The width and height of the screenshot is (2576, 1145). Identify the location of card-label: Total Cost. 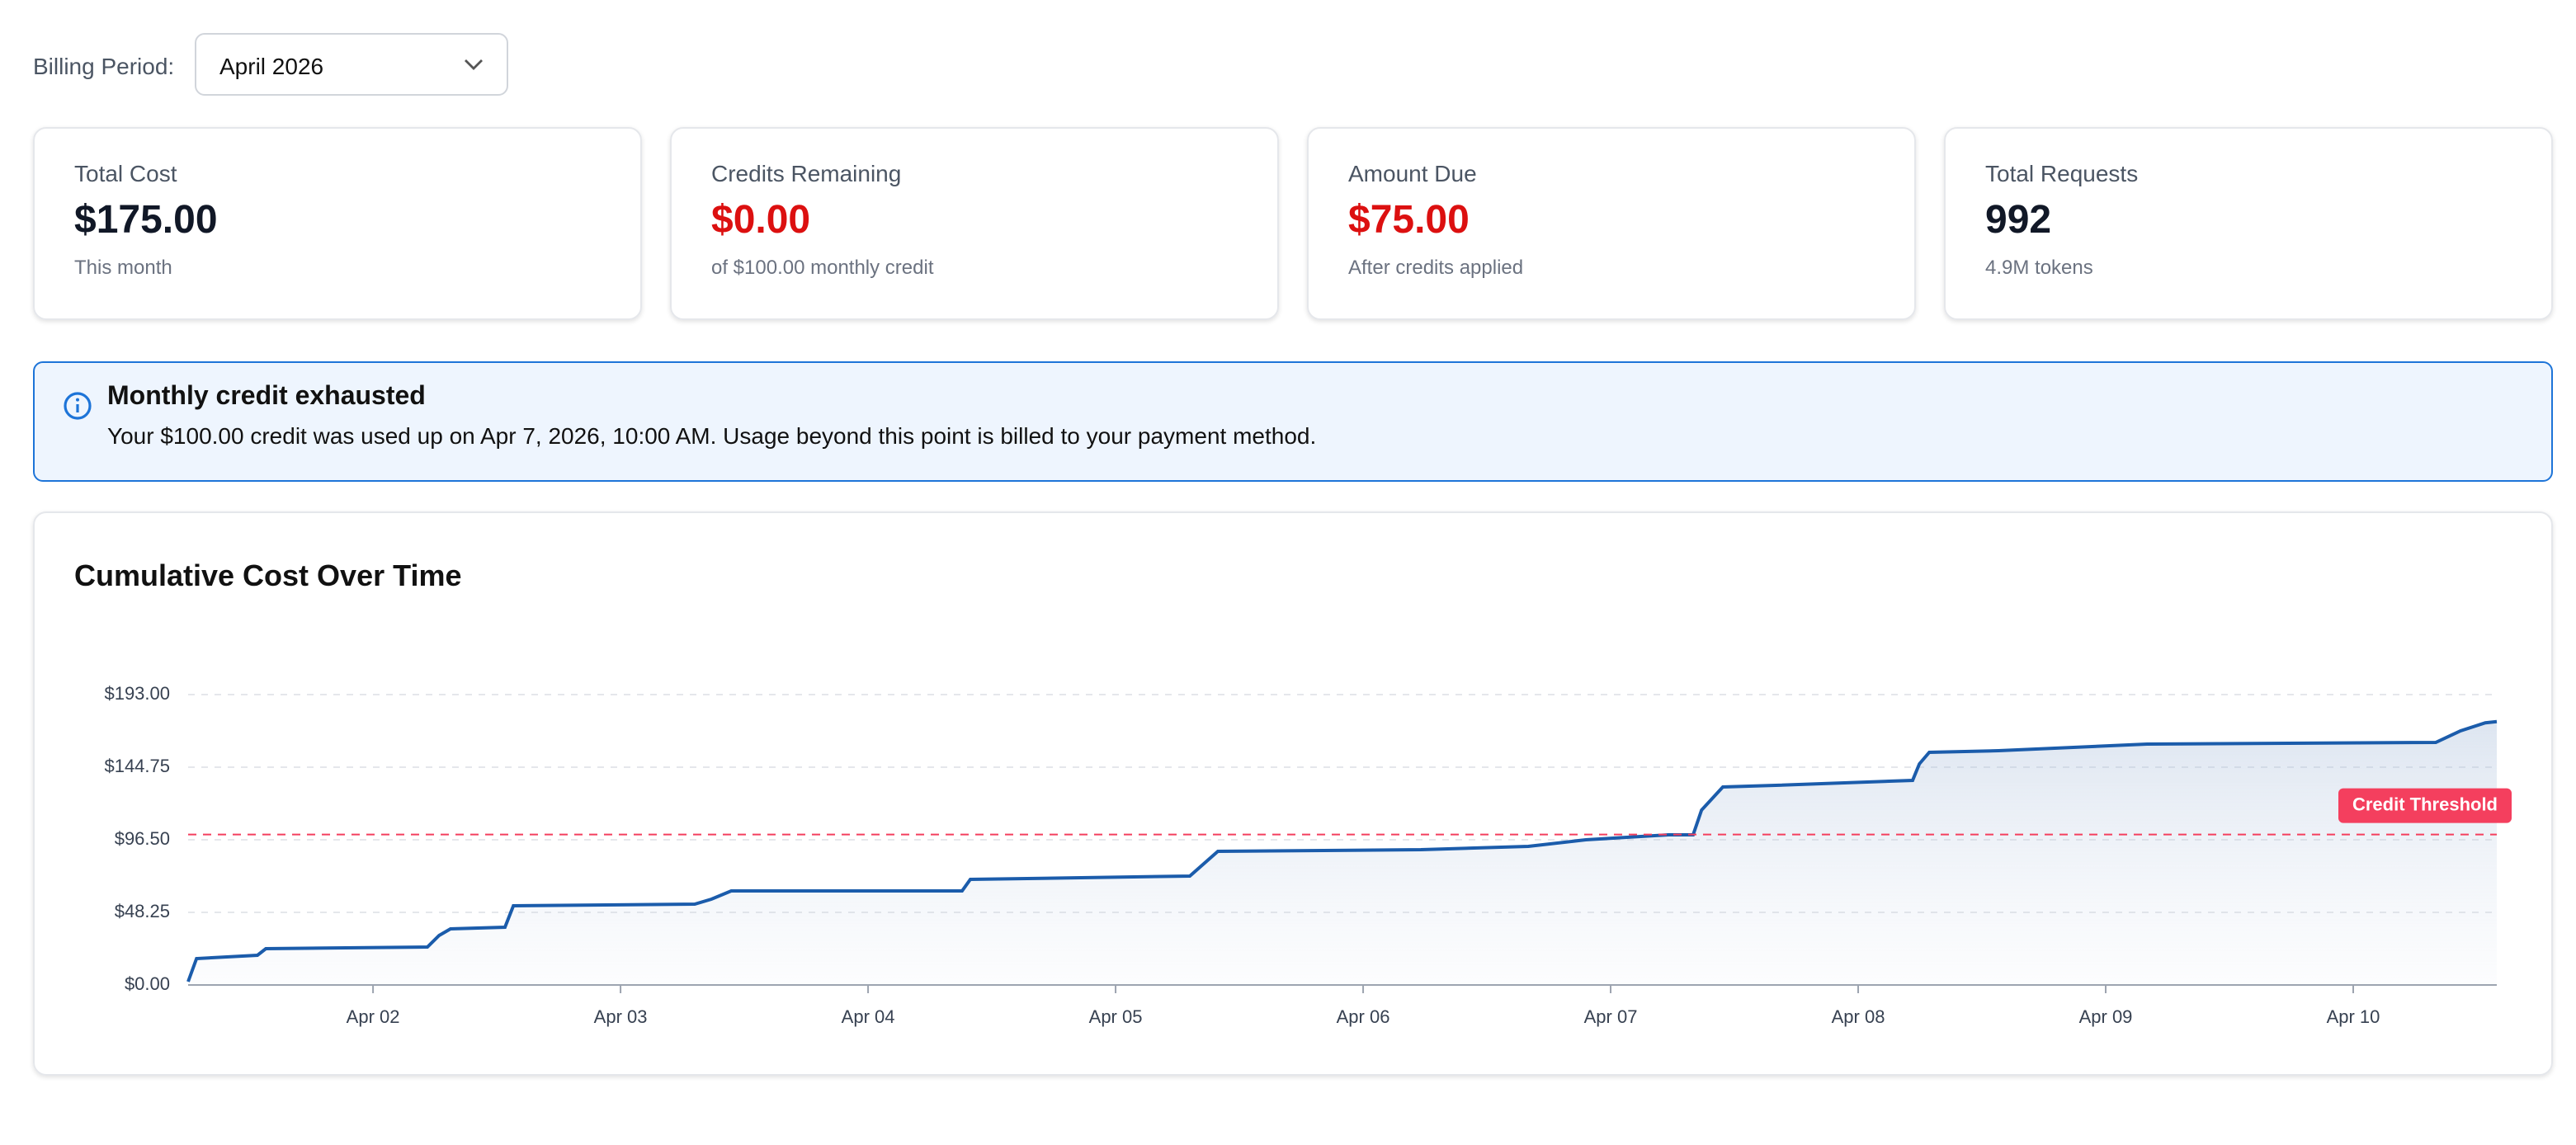
(126, 173).